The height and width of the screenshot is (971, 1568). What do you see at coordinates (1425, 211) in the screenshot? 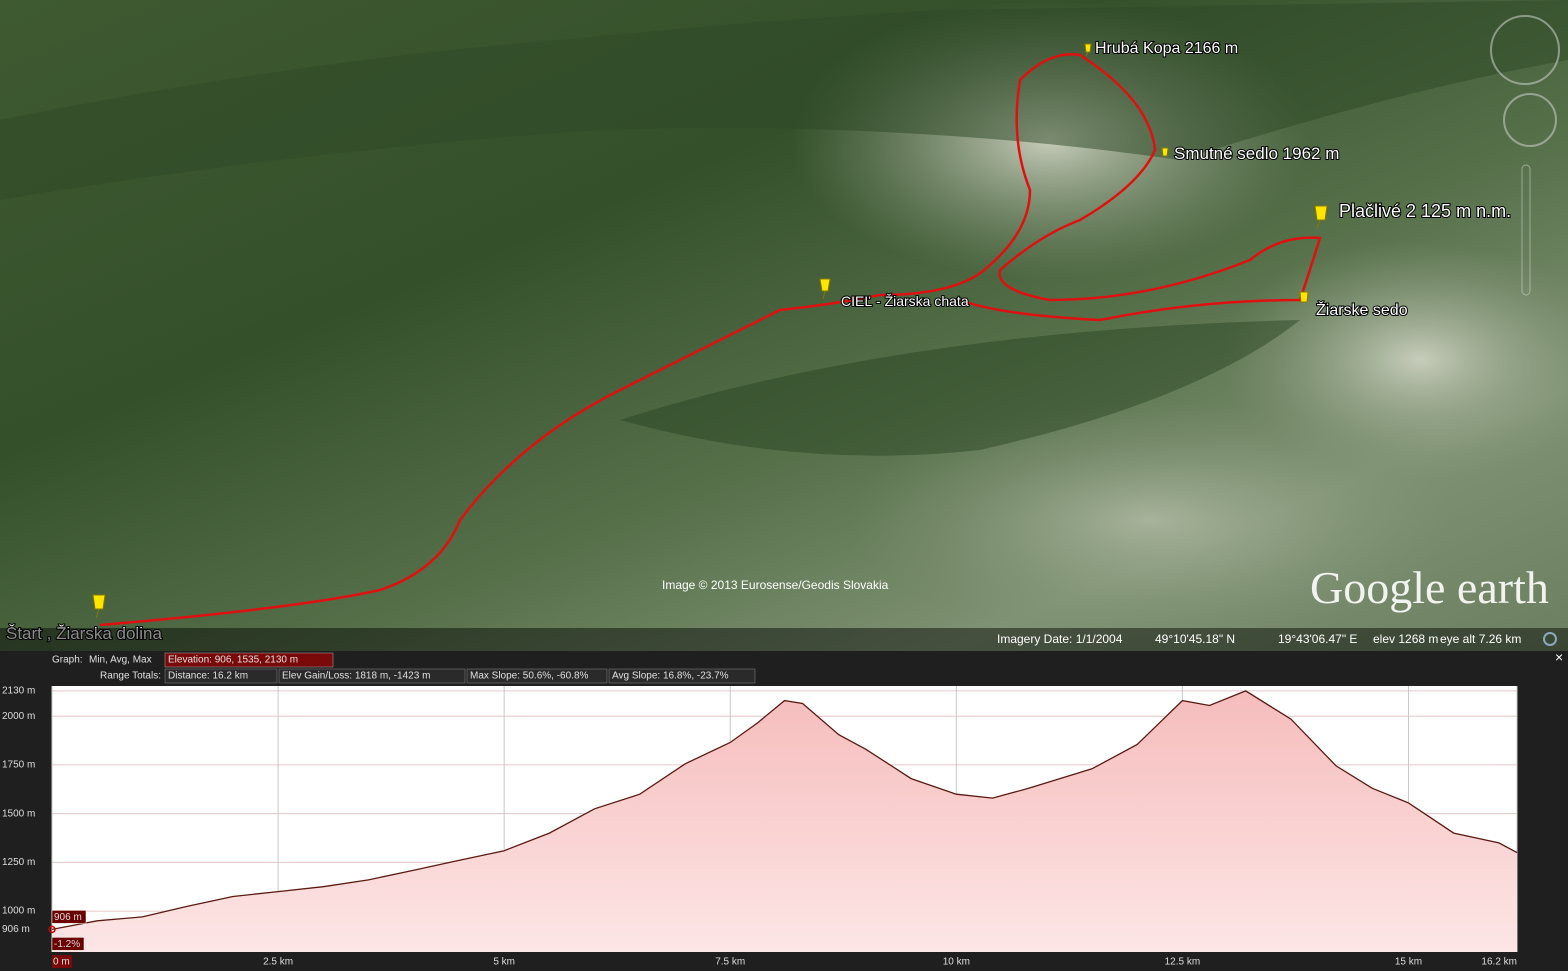
I see `placemark-label: Plačlivé 2 125 m n.m.` at bounding box center [1425, 211].